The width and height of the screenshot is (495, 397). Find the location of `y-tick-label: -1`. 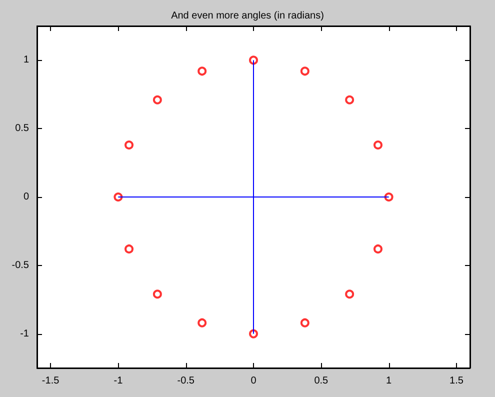

y-tick-label: -1 is located at coordinates (25, 334).